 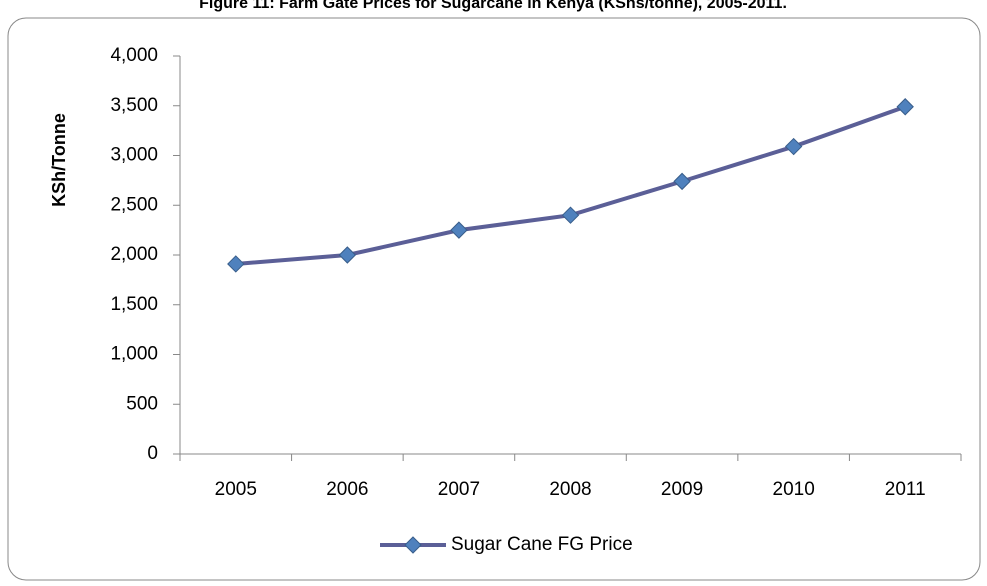 What do you see at coordinates (59, 160) in the screenshot?
I see `y-axis-label: KSh/Tonne` at bounding box center [59, 160].